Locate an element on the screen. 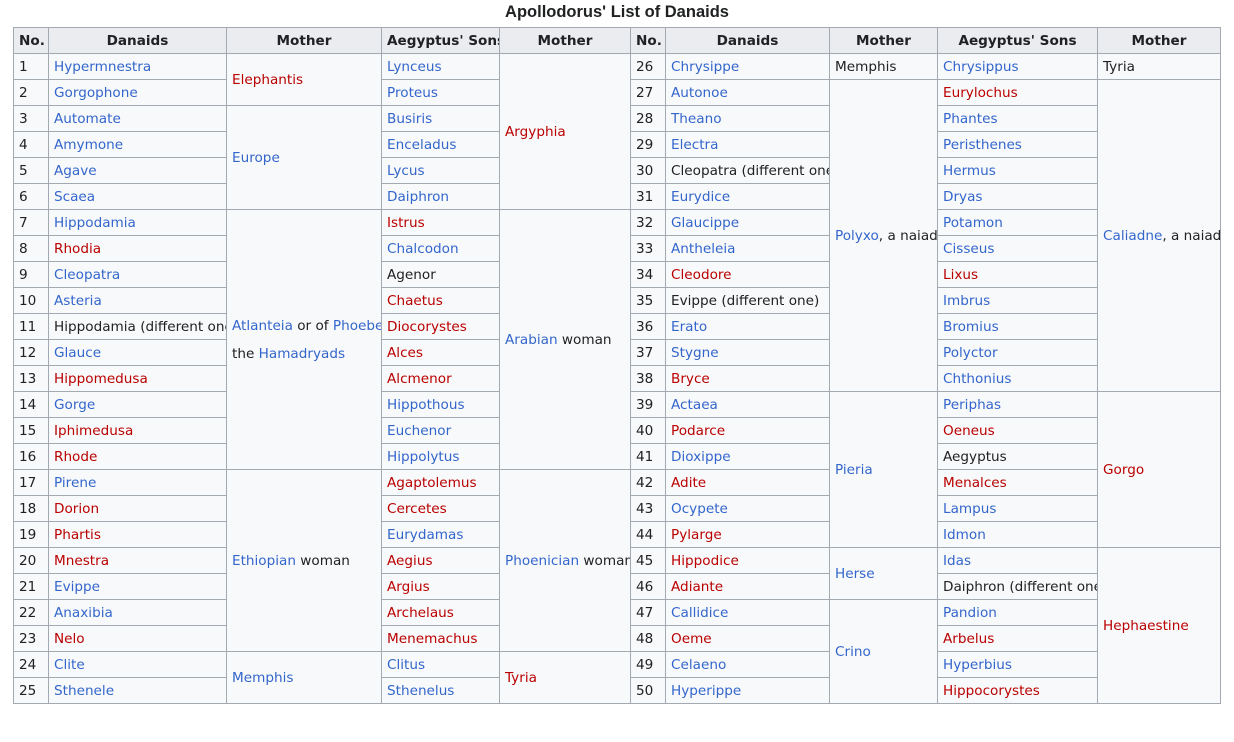 This screenshot has height=742, width=1234. danaid-cell-right-text: Bryce is located at coordinates (690, 378).